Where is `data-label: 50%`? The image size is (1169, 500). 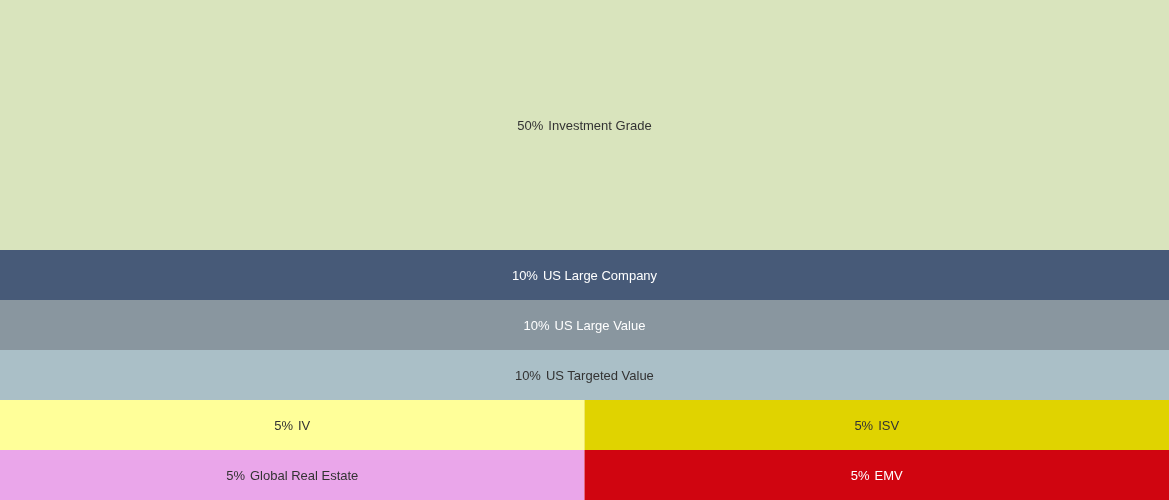 data-label: 50% is located at coordinates (530, 125).